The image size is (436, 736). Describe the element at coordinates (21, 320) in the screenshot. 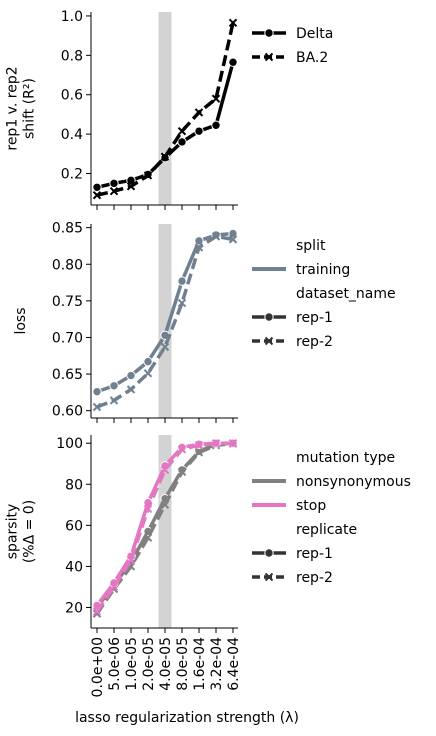

I see `y-axis-title: loss` at that location.